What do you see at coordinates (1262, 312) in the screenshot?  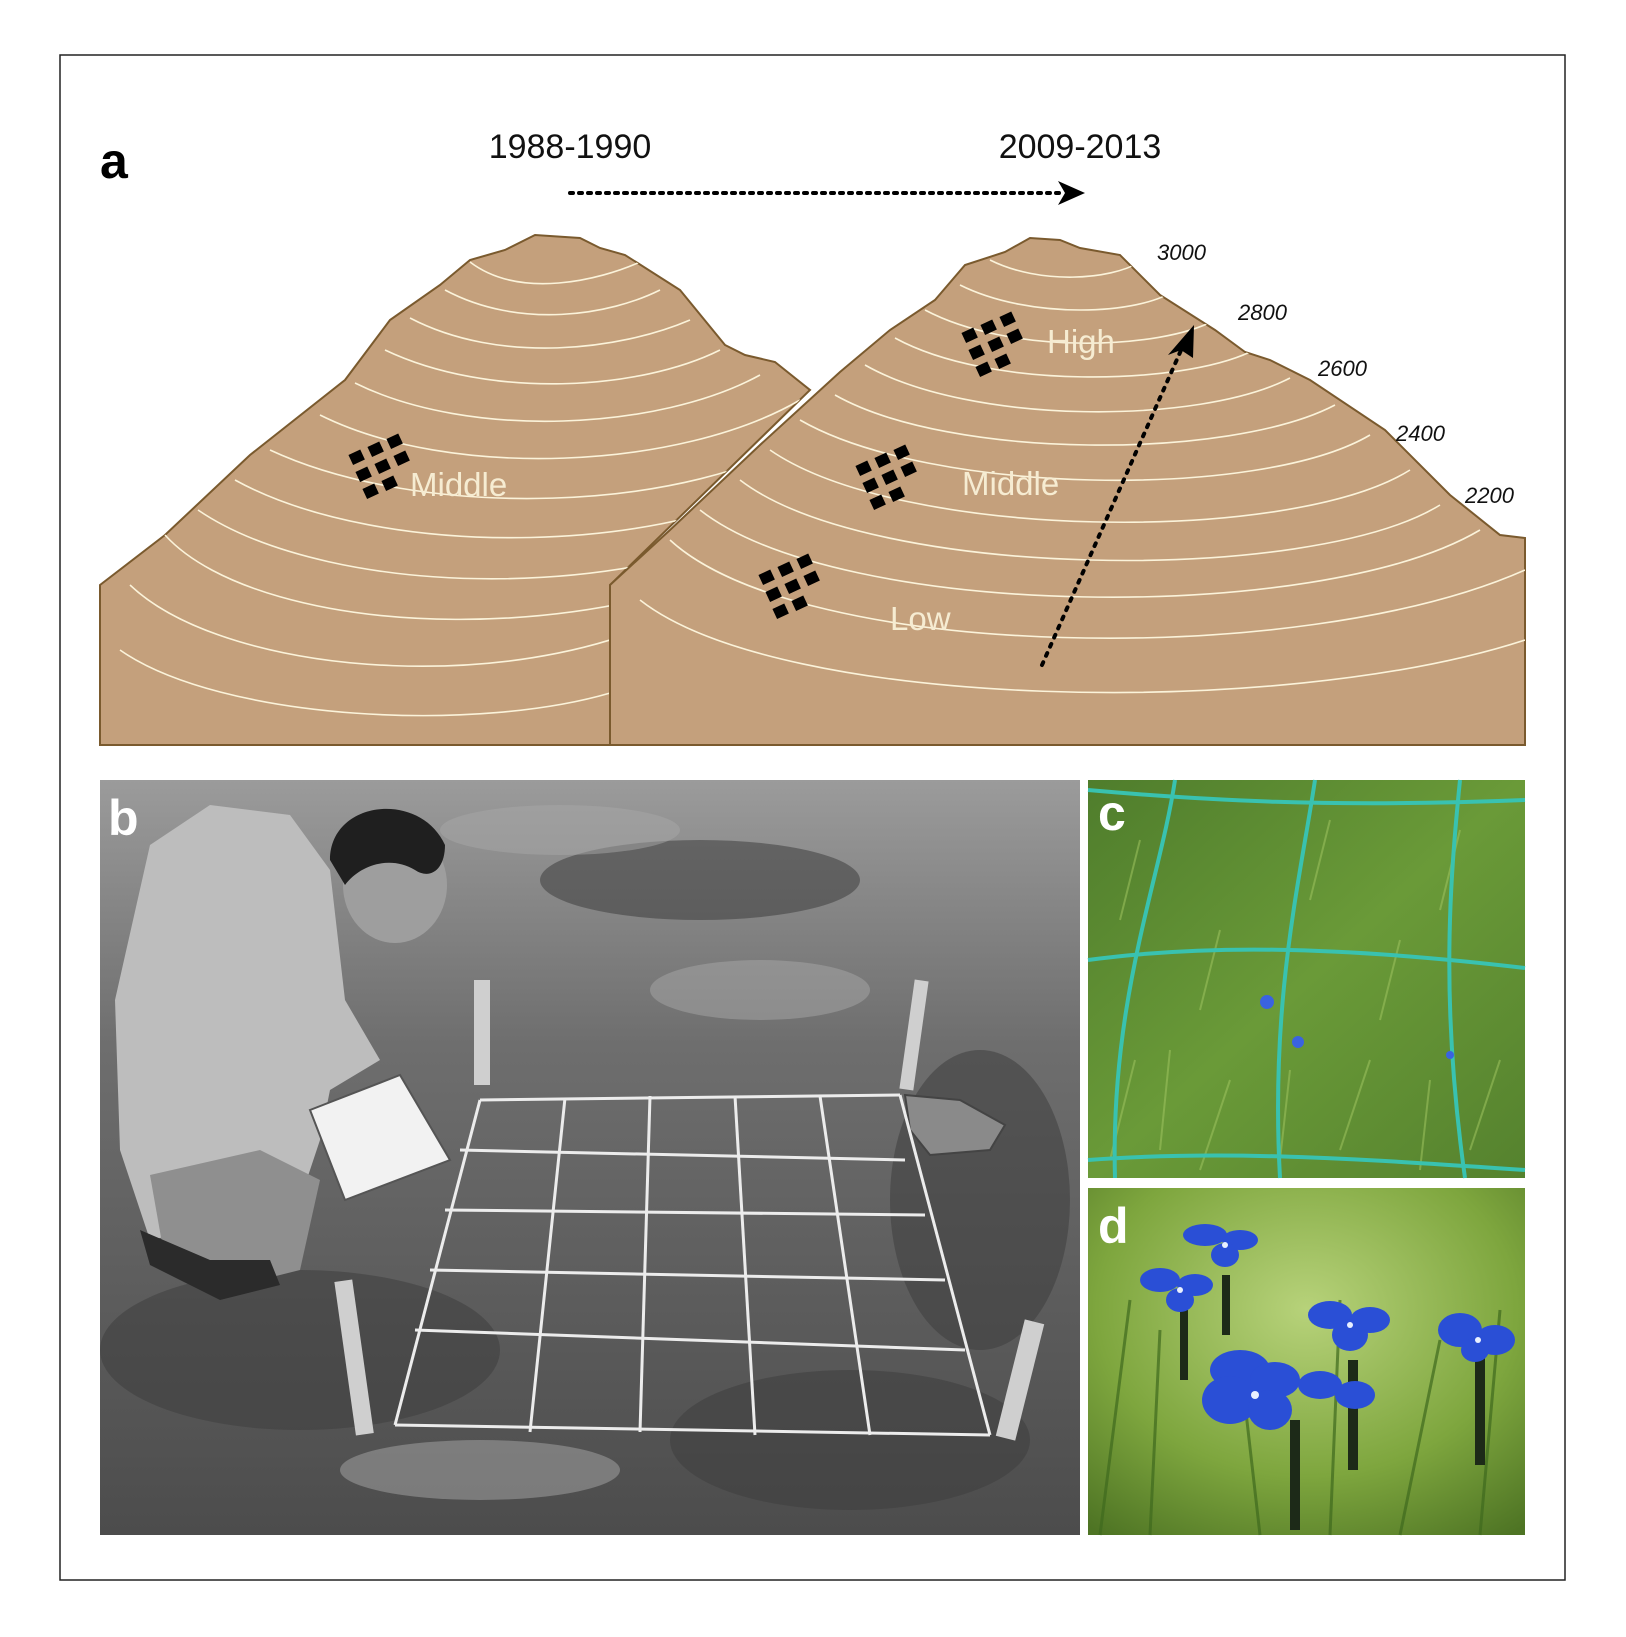 I see `elevation-label: 2800` at bounding box center [1262, 312].